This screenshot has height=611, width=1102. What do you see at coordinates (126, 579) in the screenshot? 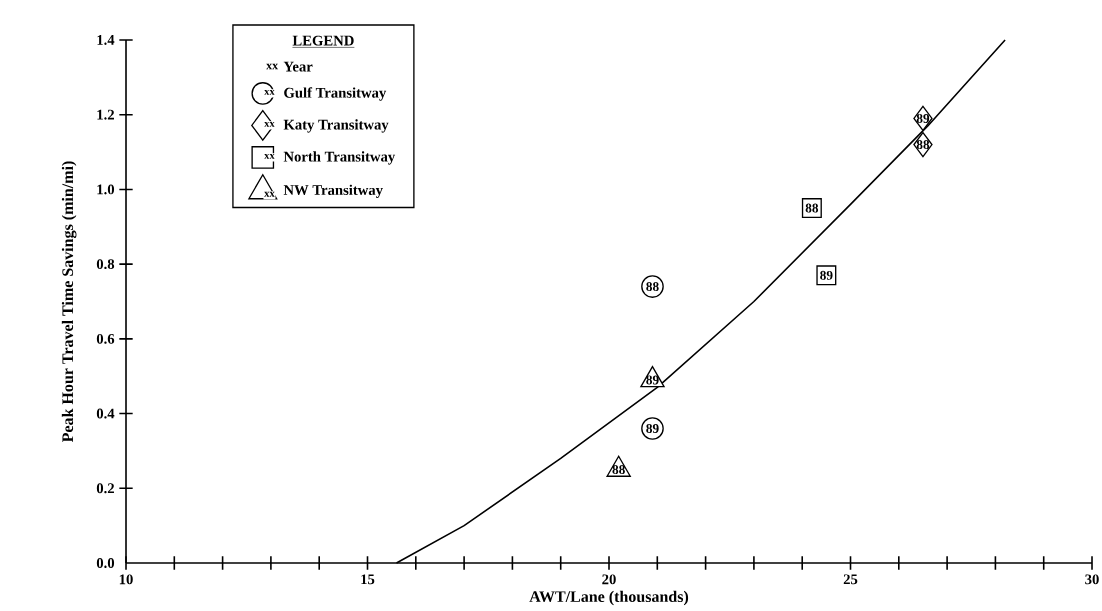
I see `x-tick-label: 10` at bounding box center [126, 579].